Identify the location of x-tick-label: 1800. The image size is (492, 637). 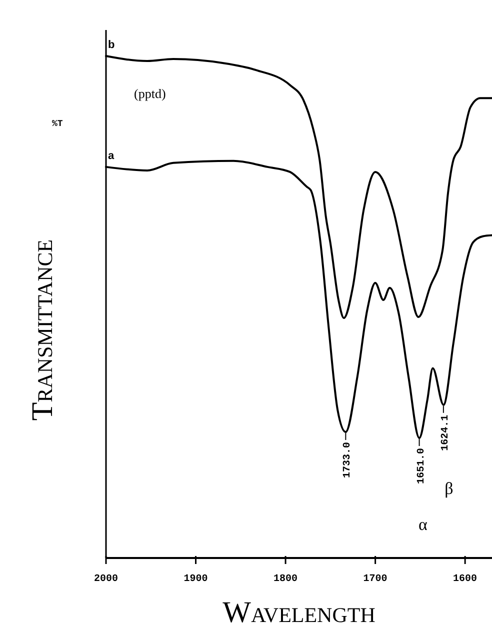
(286, 579).